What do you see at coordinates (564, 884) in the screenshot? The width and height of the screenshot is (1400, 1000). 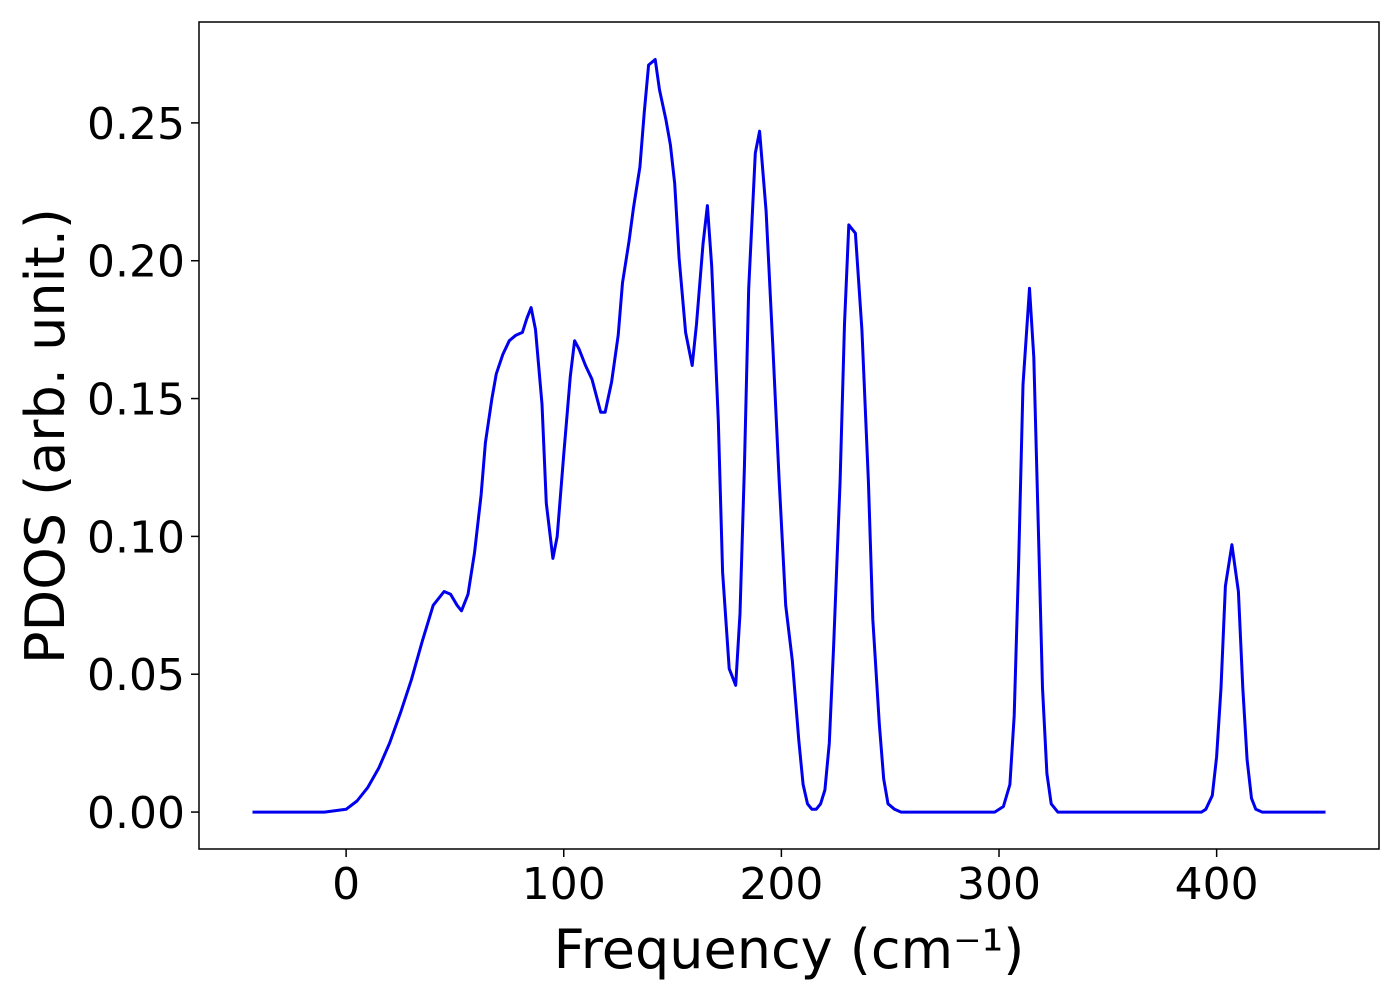 I see `x-tick-label: 100` at bounding box center [564, 884].